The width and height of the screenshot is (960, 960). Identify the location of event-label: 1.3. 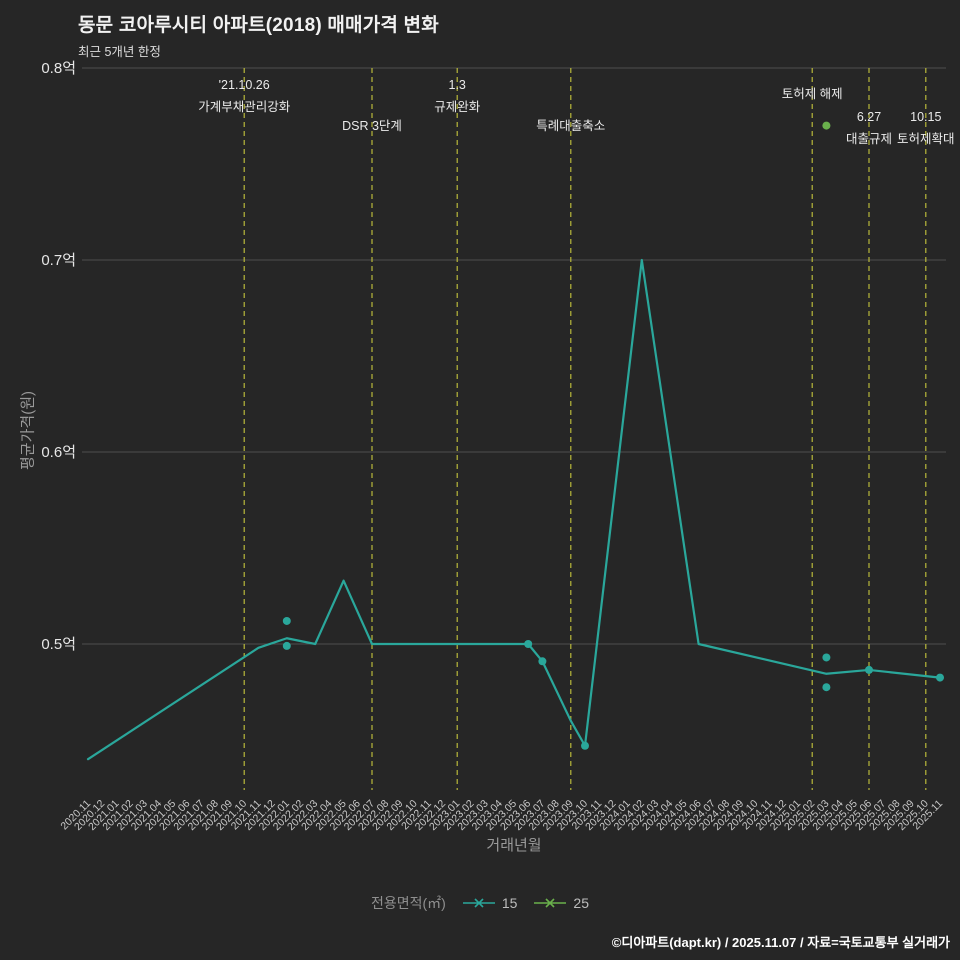
(457, 85).